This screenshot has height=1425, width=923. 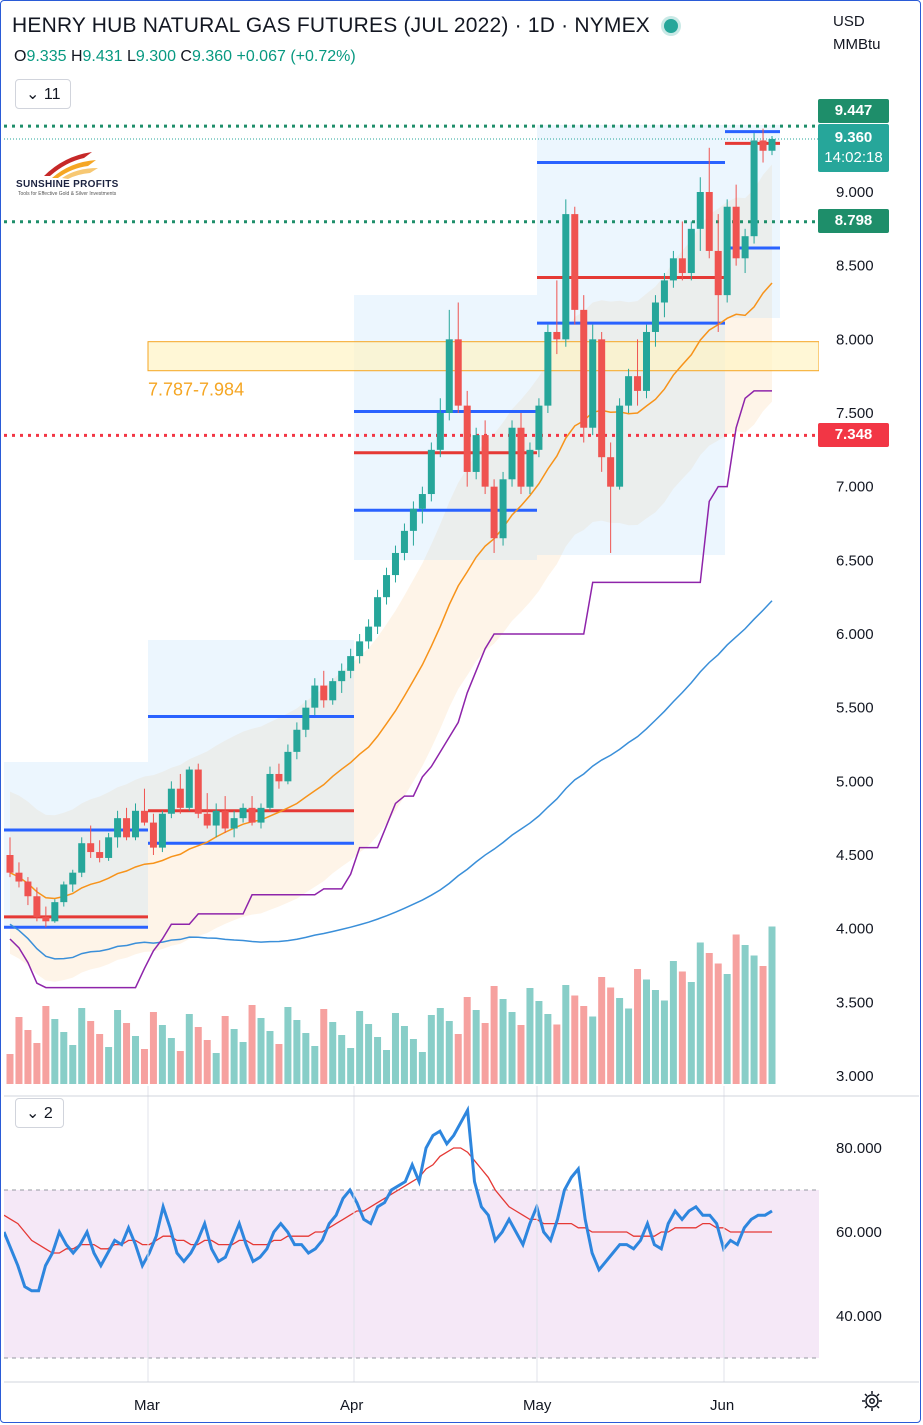 What do you see at coordinates (855, 1002) in the screenshot?
I see `y-tick-label: 3.500` at bounding box center [855, 1002].